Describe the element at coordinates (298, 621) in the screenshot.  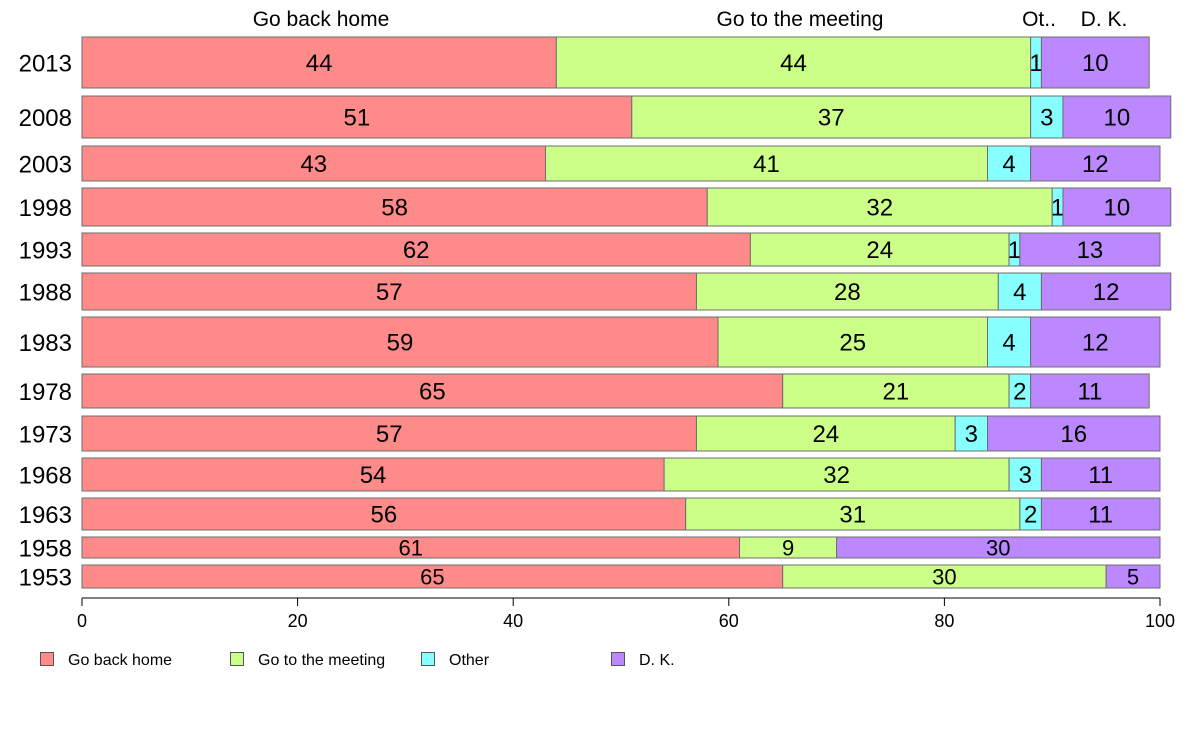
I see `x-tick-label: 20` at that location.